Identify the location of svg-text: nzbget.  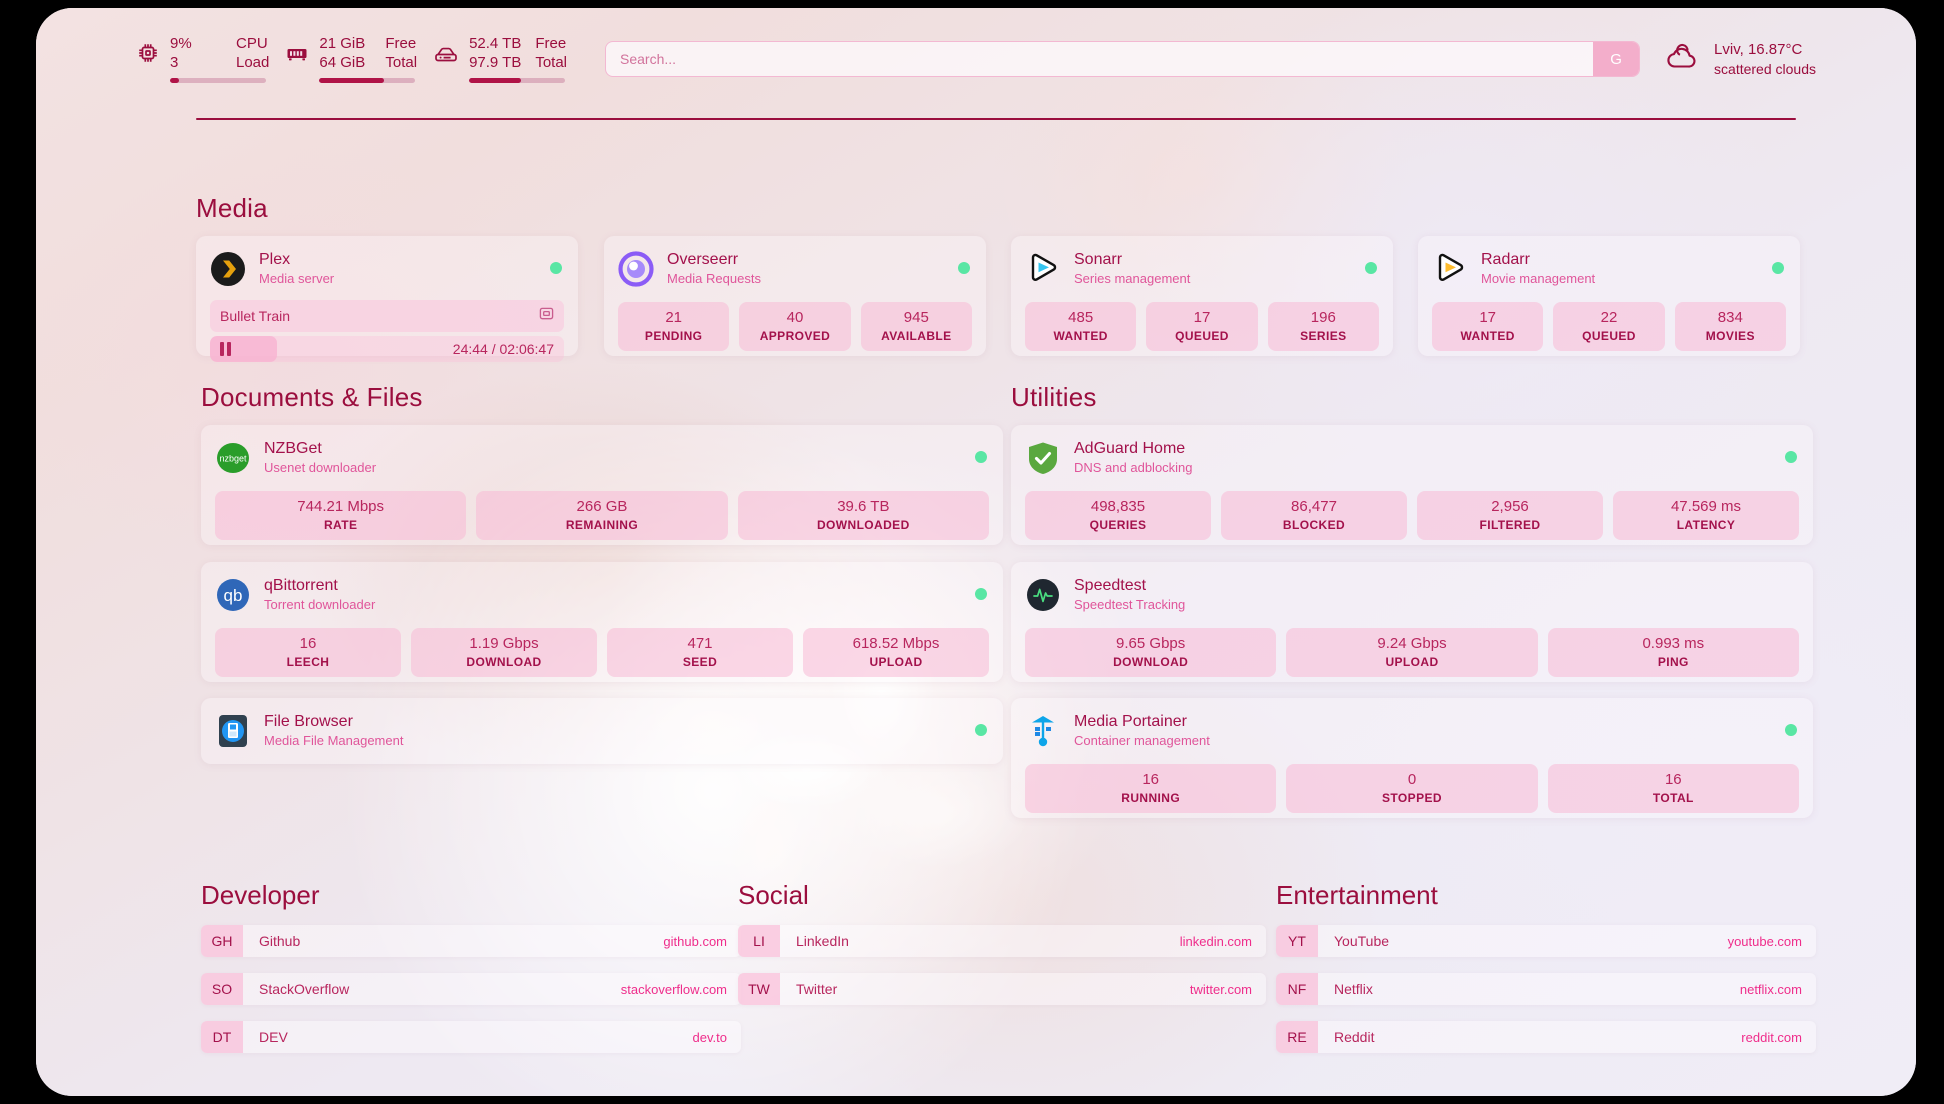
(233, 458).